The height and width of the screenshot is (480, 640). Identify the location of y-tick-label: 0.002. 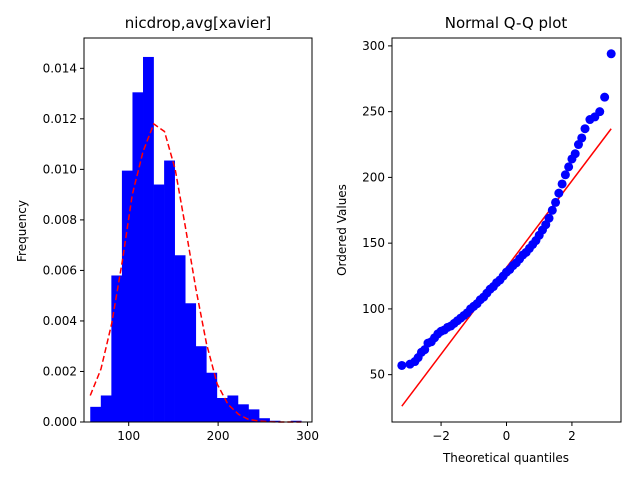
(60, 371).